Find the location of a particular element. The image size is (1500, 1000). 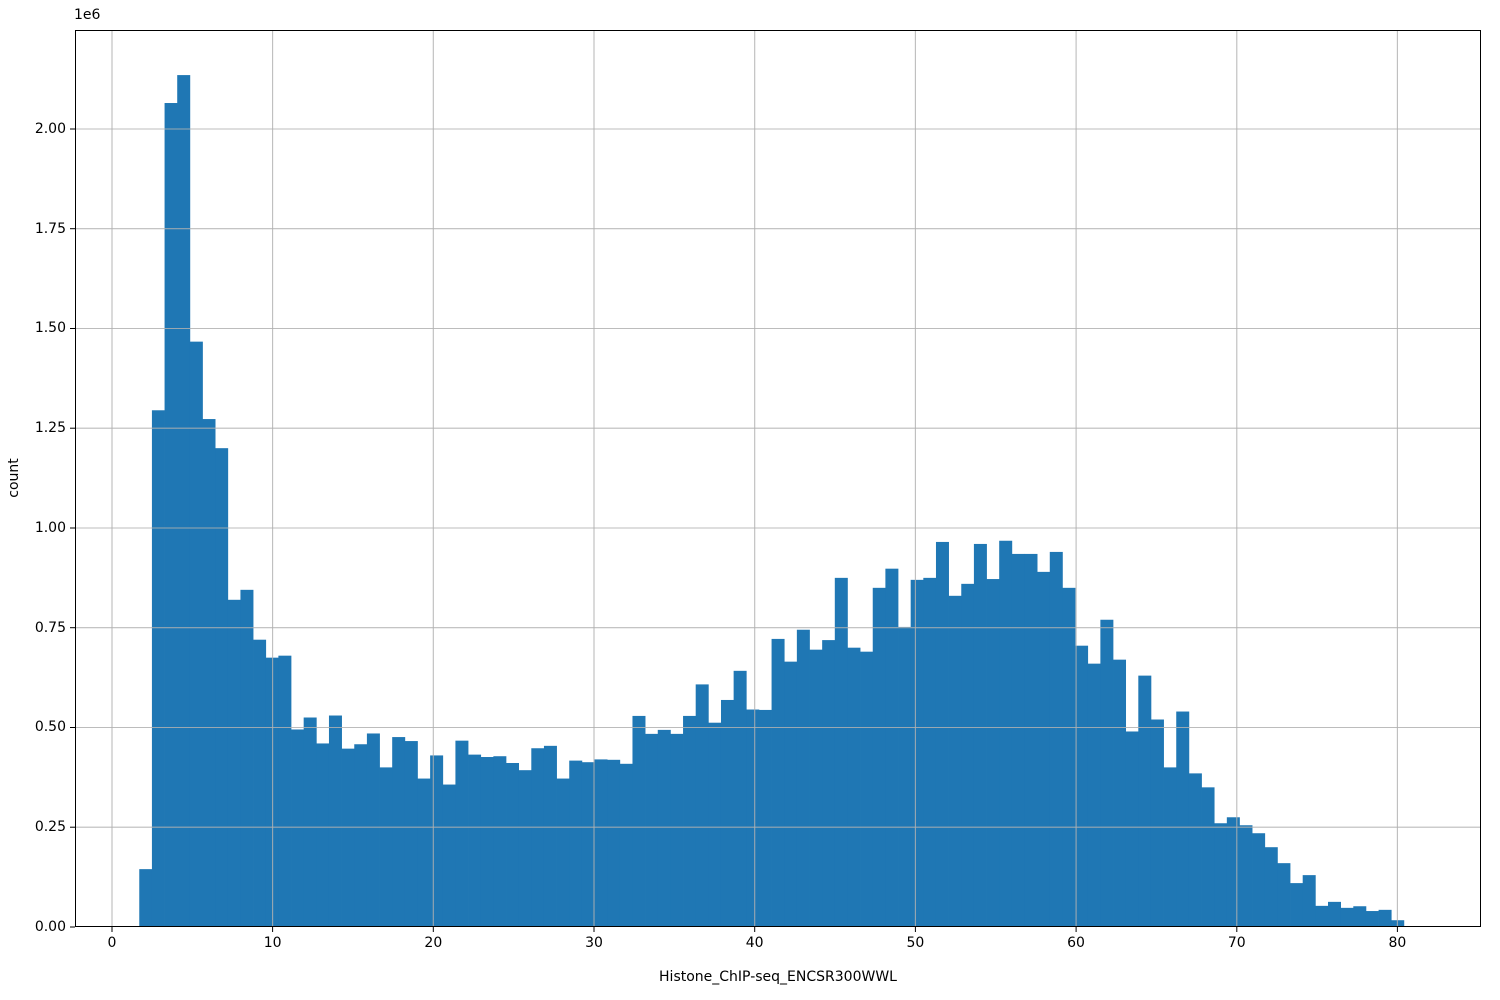

x-tick-label: 80 is located at coordinates (1397, 943).